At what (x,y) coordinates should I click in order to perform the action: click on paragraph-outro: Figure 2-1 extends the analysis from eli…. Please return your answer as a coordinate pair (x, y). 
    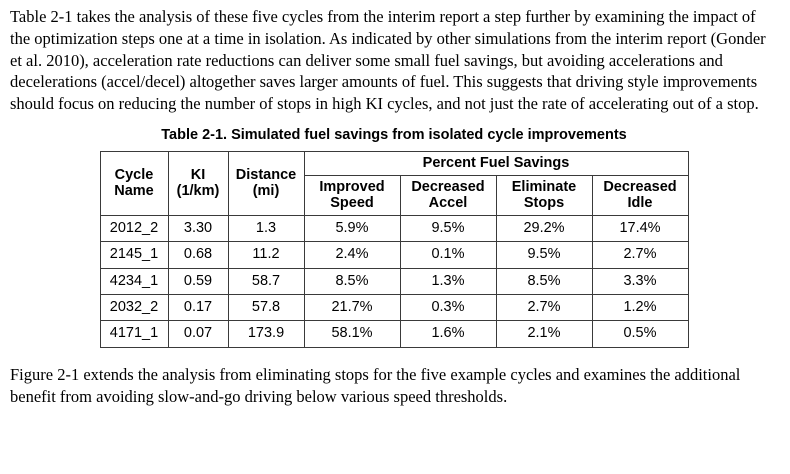
    Looking at the image, I should click on (375, 385).